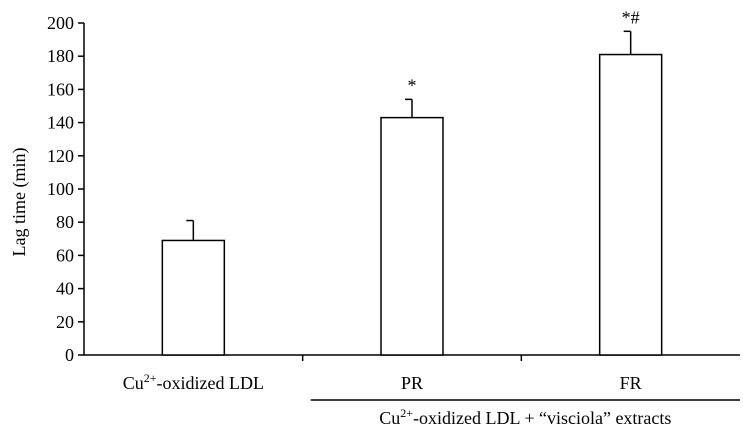 This screenshot has width=743, height=430. What do you see at coordinates (209, 383) in the screenshot?
I see `category-label-text-rest: -oxidized LDL` at bounding box center [209, 383].